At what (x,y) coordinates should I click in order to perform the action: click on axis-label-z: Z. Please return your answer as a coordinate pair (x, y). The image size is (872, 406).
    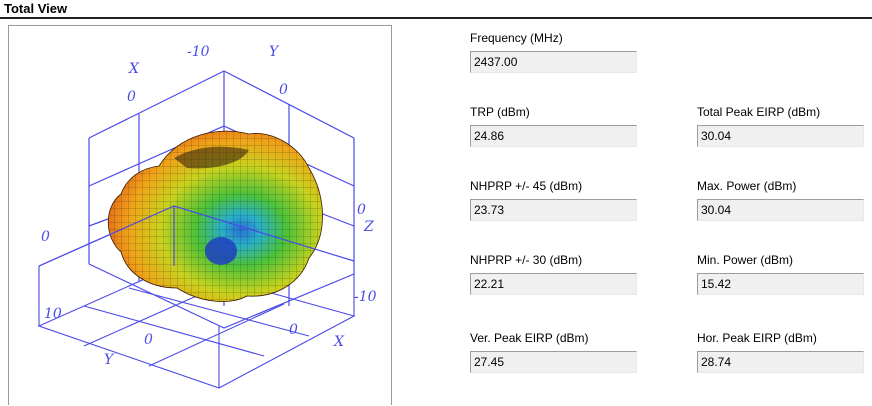
    Looking at the image, I should click on (368, 227).